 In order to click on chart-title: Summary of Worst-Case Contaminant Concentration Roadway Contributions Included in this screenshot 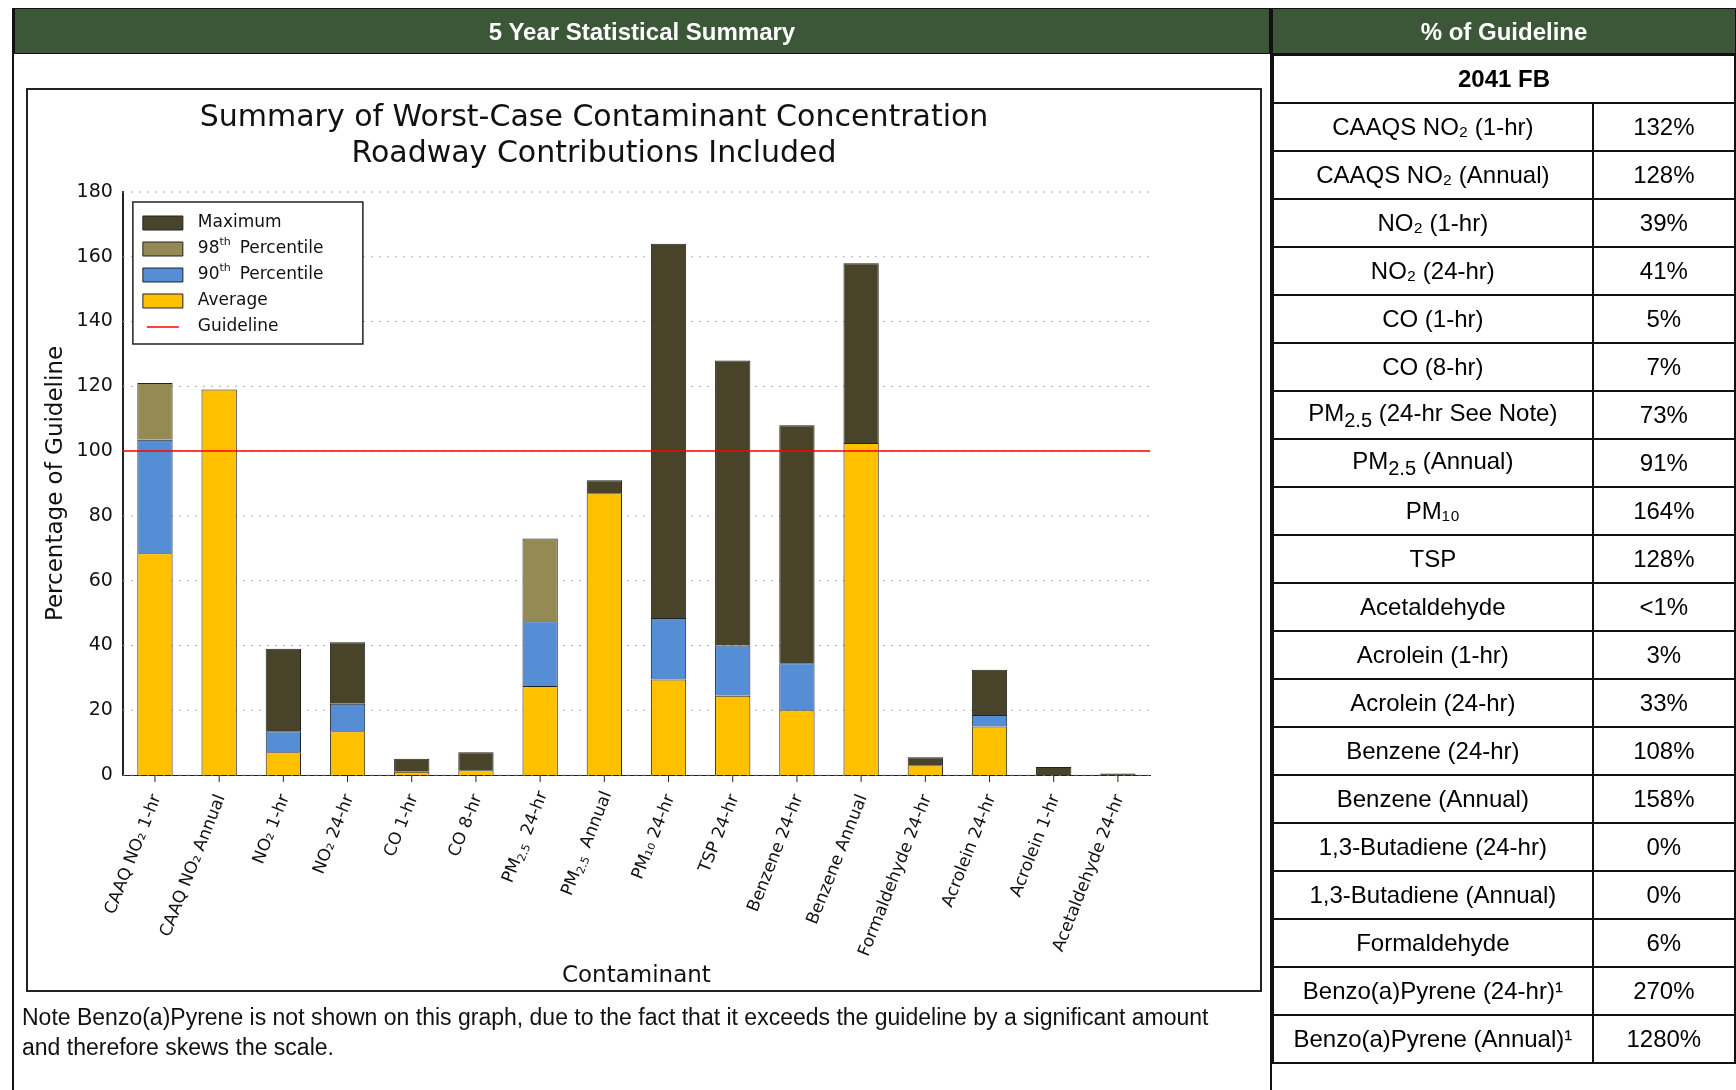, I will do `click(594, 133)`.